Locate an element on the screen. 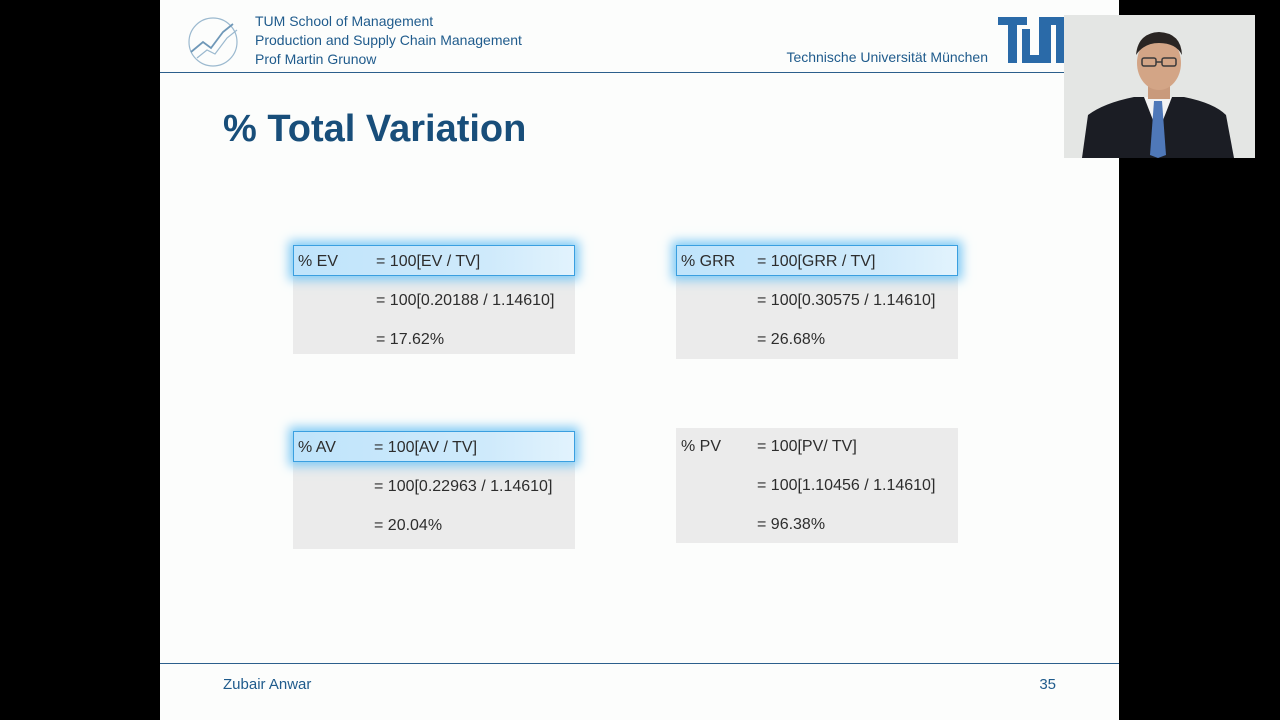 This screenshot has width=1280, height=720. pv-substitution: = 100[1.10456 / 1.14610] is located at coordinates (846, 485).